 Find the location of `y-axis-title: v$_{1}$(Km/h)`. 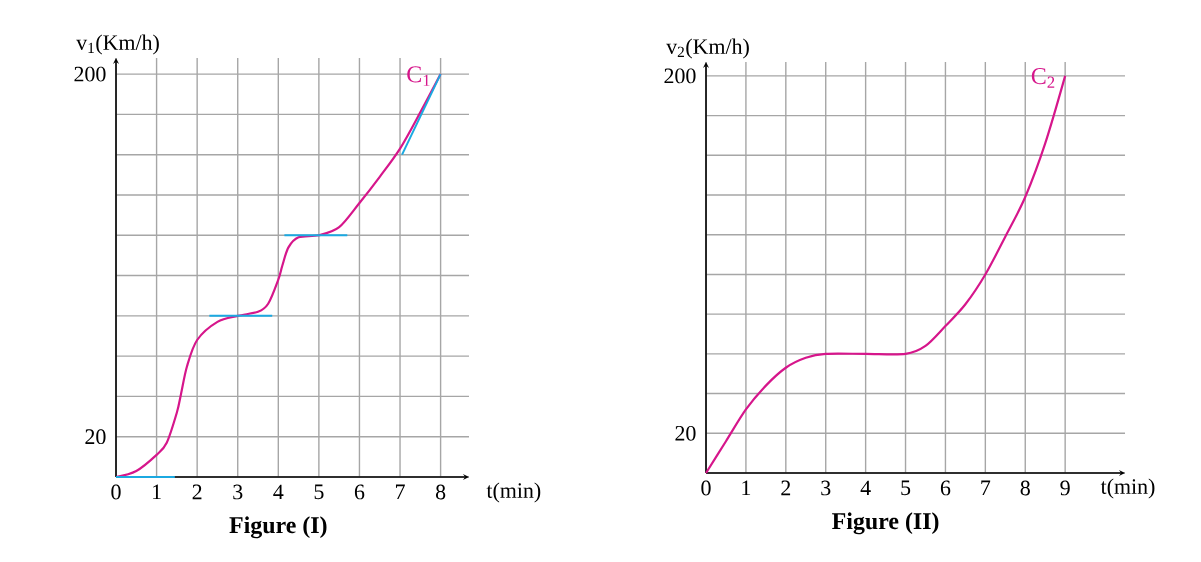

y-axis-title: v$_{1}$(Km/h) is located at coordinates (117, 44).